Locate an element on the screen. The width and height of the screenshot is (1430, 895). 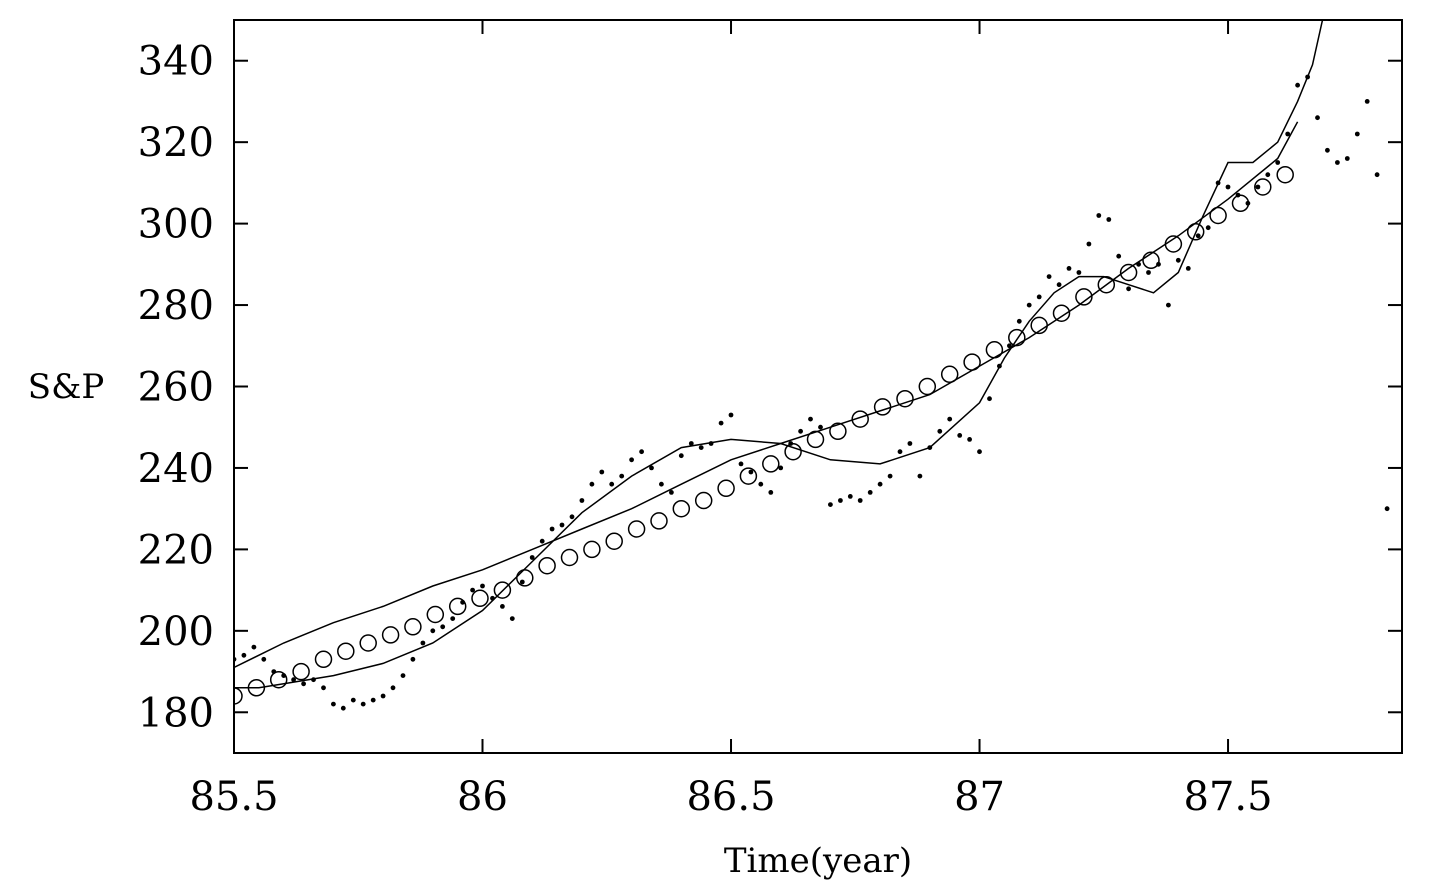
x-axis-title: Time(year) is located at coordinates (818, 861).